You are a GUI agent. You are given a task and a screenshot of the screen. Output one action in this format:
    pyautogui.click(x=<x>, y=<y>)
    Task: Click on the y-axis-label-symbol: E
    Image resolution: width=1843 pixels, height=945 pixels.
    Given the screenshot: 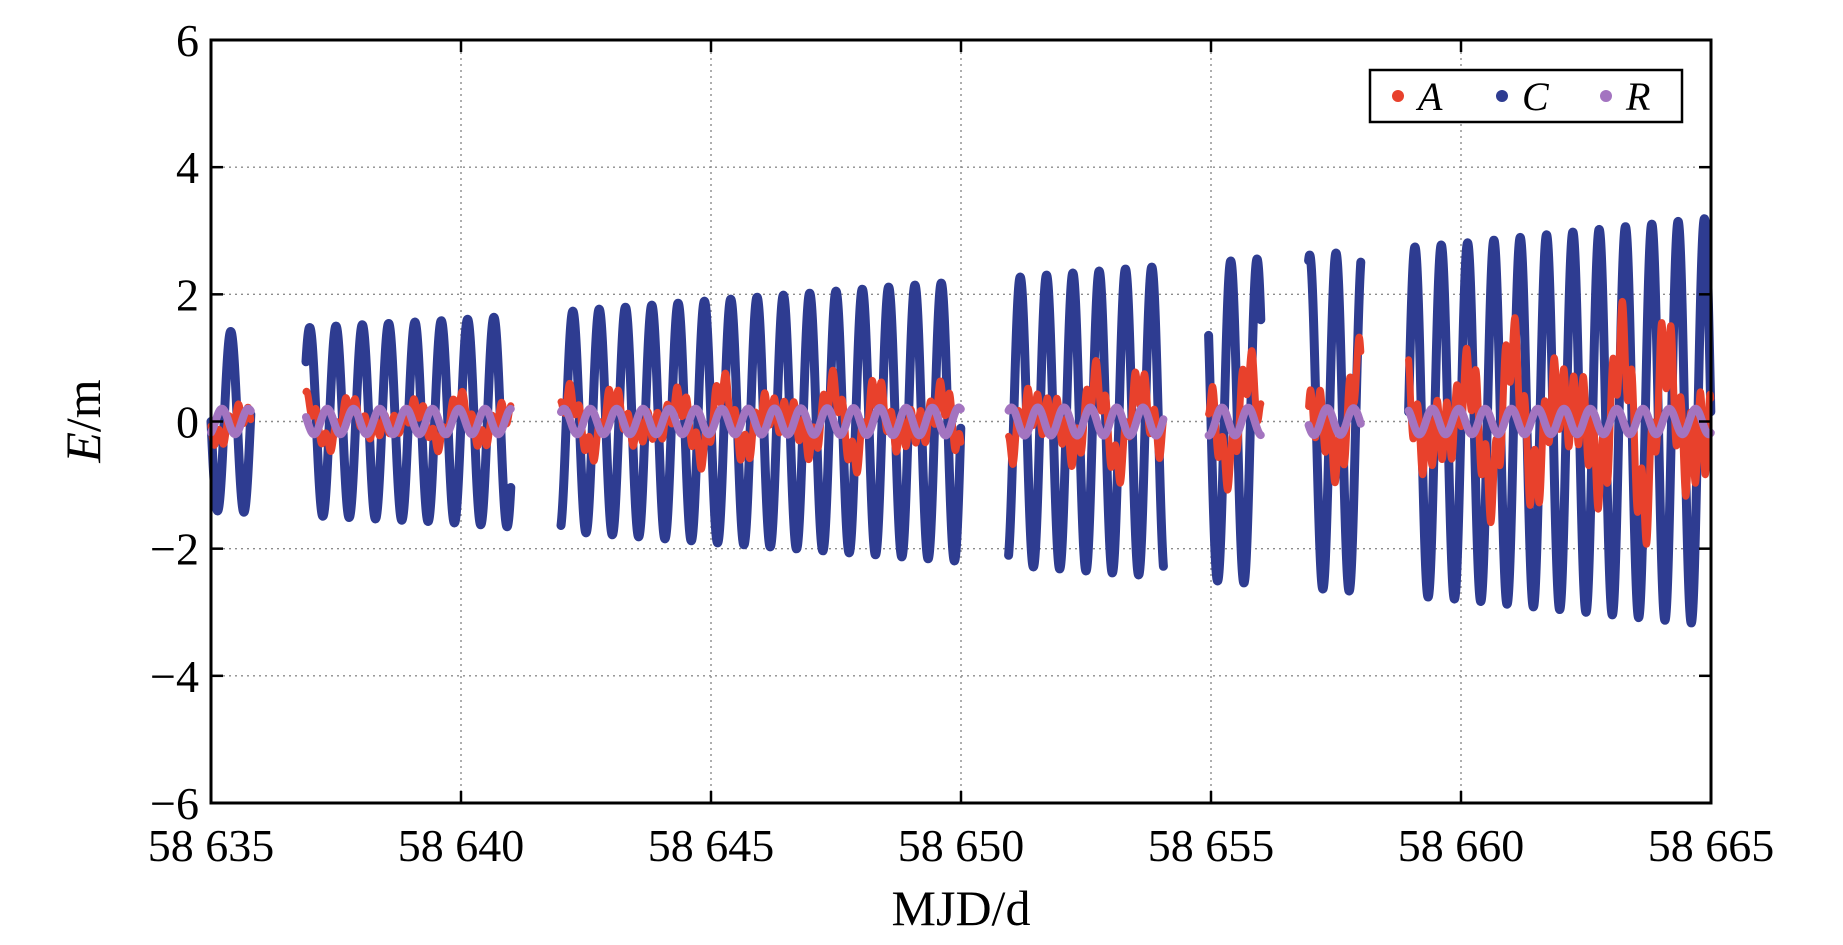 What is the action you would take?
    pyautogui.click(x=83, y=448)
    